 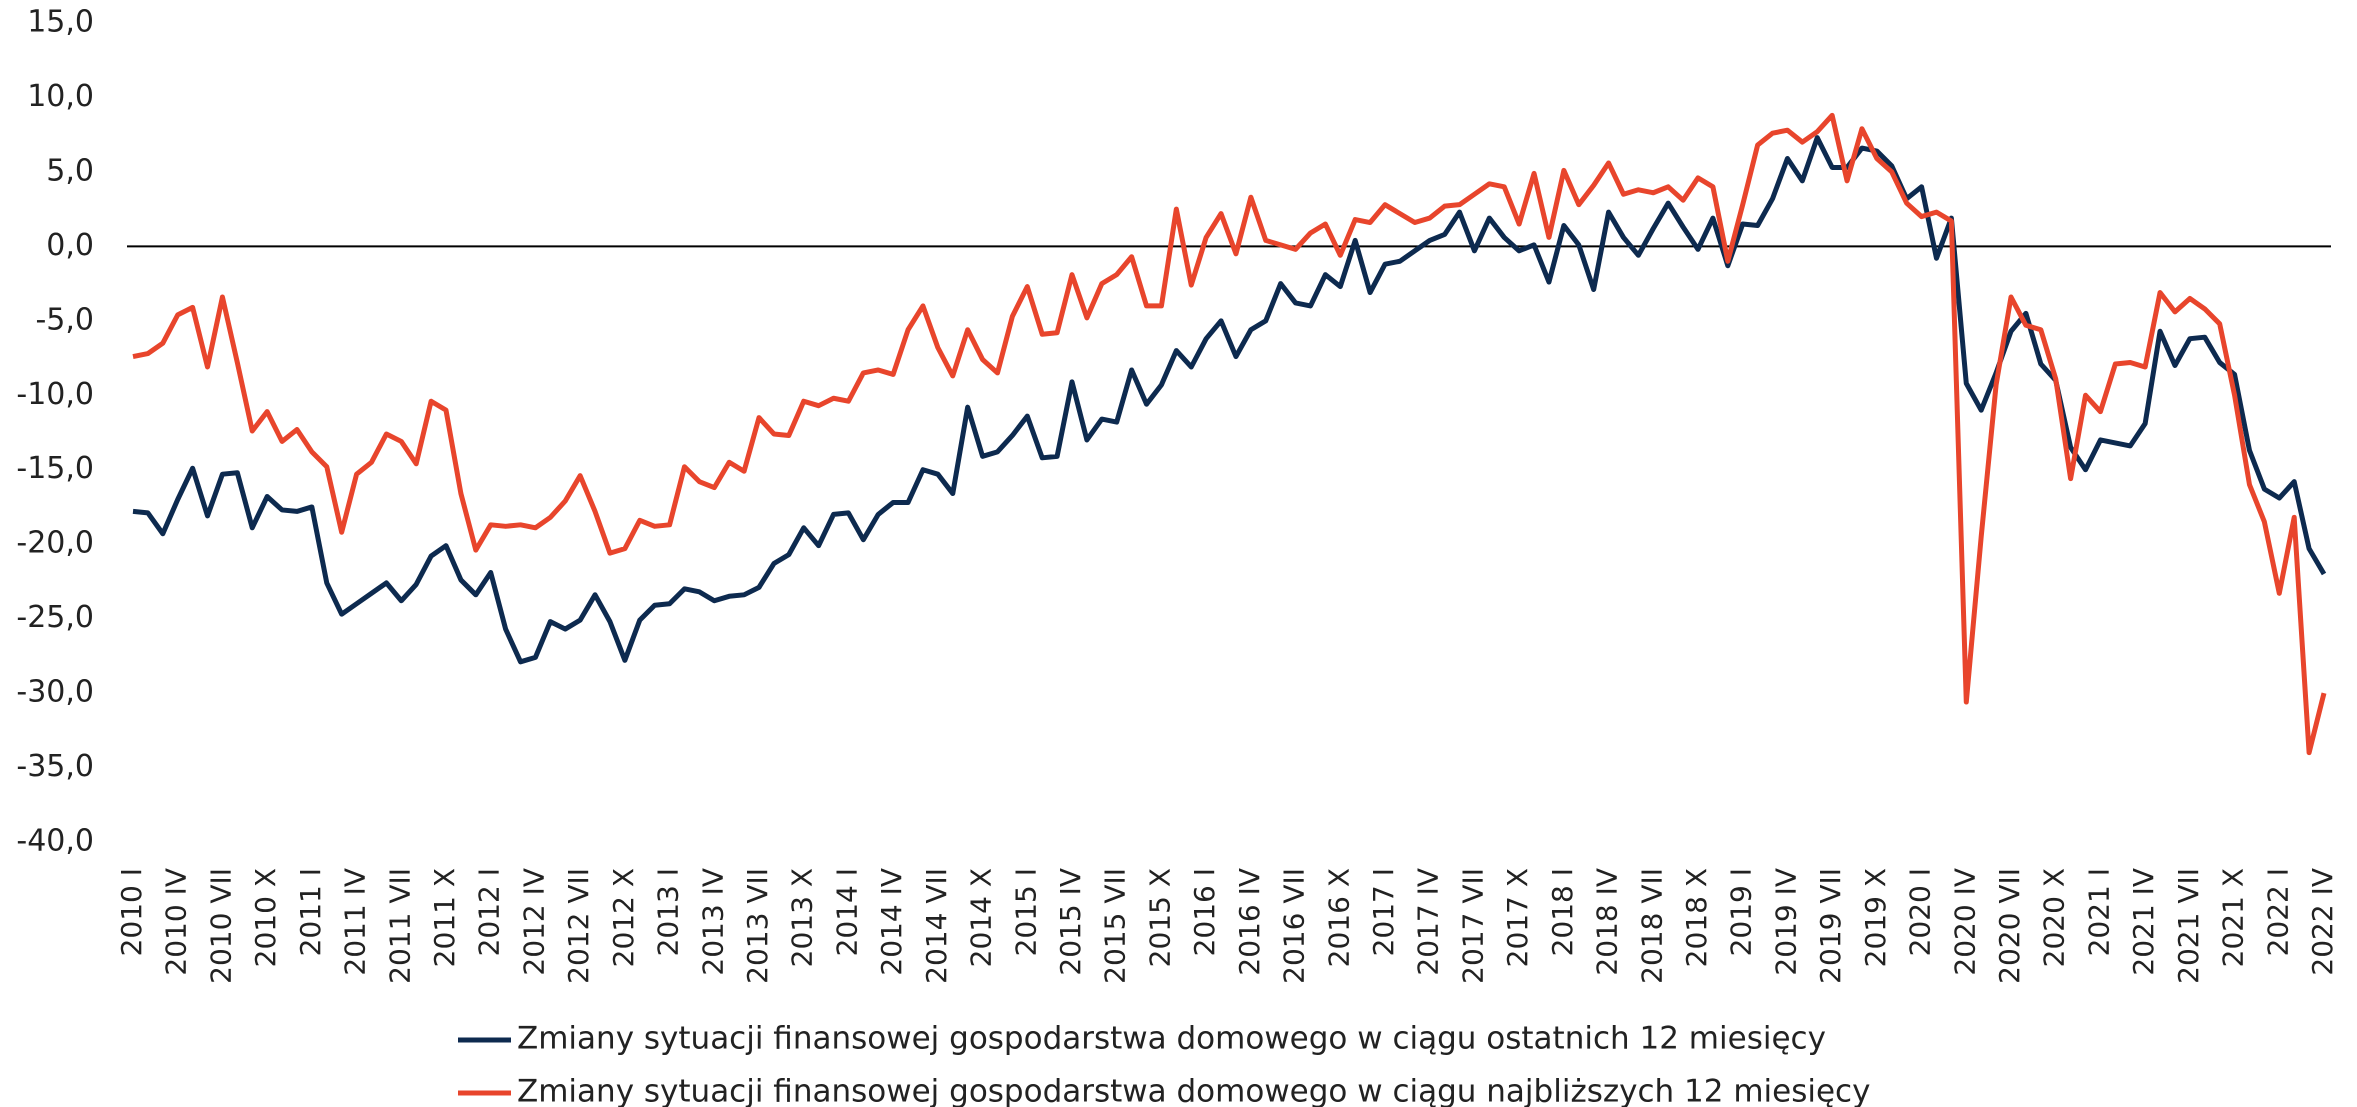 What do you see at coordinates (60, 96) in the screenshot?
I see `y-tick-label: 10,0` at bounding box center [60, 96].